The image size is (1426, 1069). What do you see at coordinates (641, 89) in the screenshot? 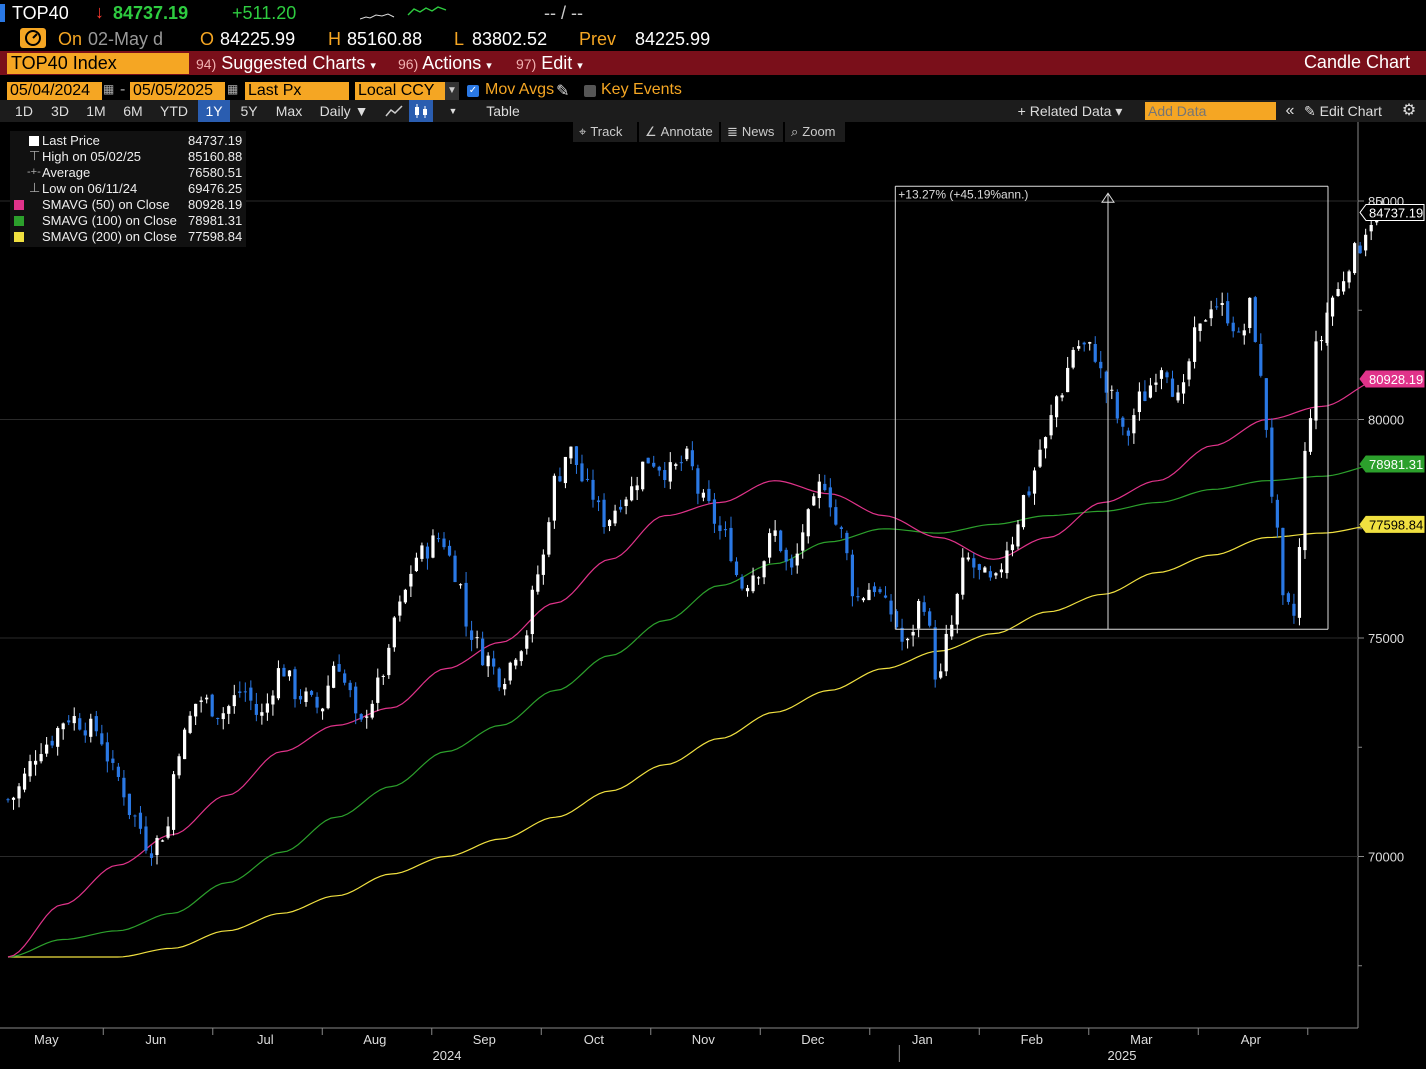
I see `key-events-label: Key Events` at bounding box center [641, 89].